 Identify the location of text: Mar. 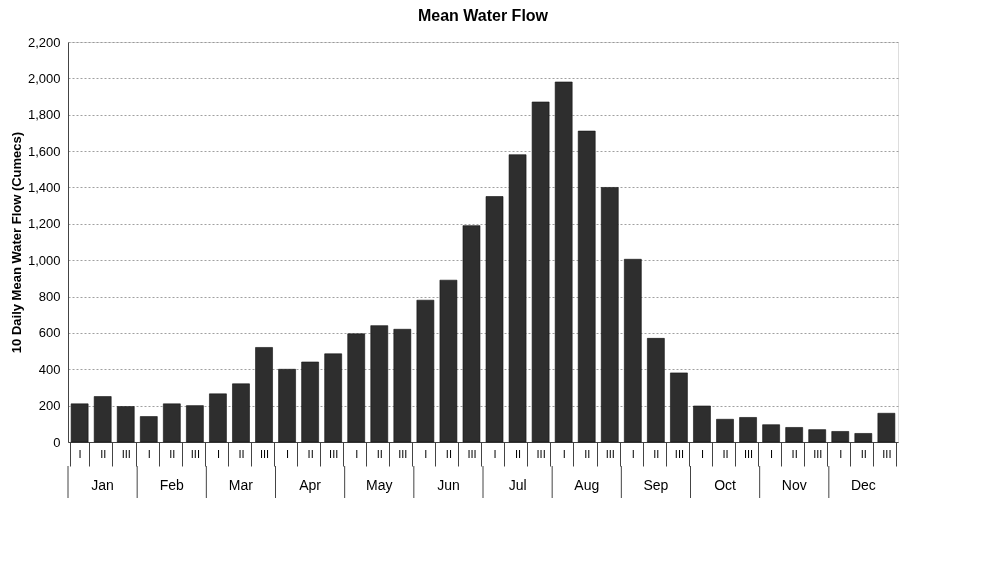
(241, 485).